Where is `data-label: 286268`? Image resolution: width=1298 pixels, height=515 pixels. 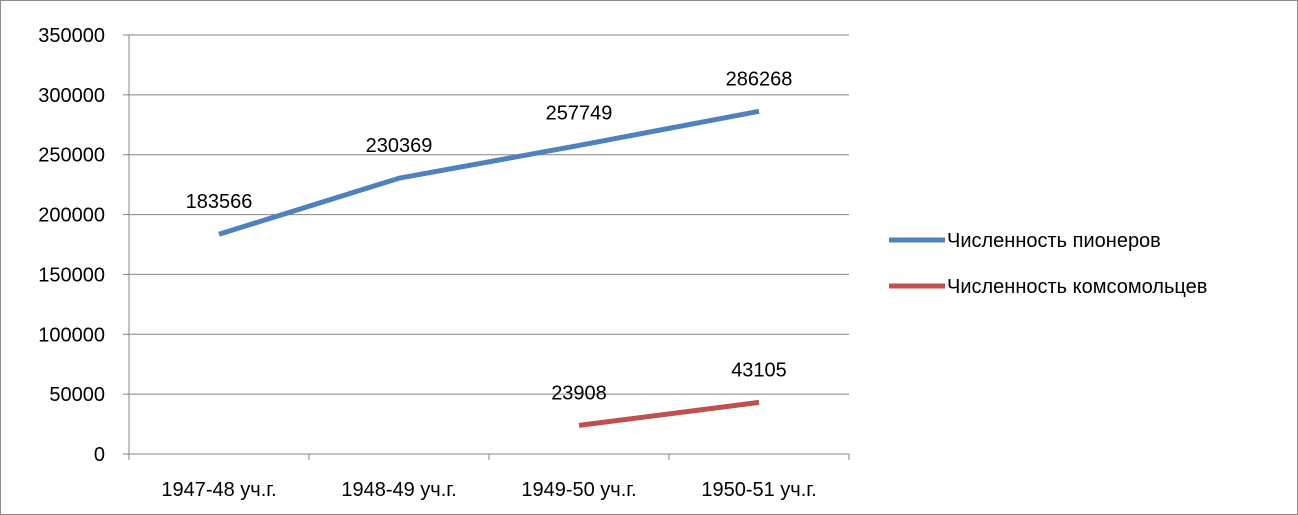
data-label: 286268 is located at coordinates (759, 79).